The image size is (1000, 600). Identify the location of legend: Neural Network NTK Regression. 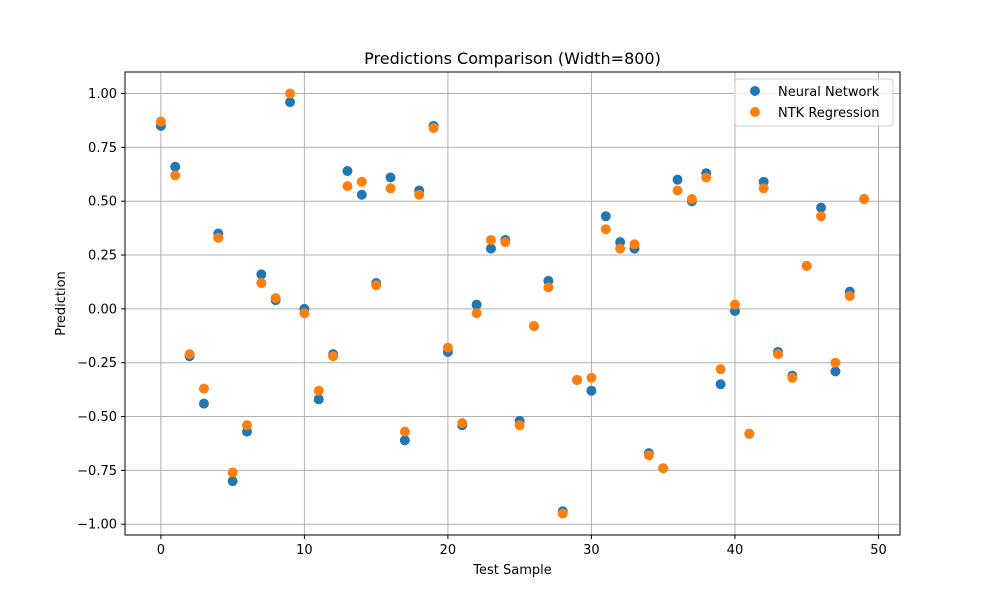
(814, 102).